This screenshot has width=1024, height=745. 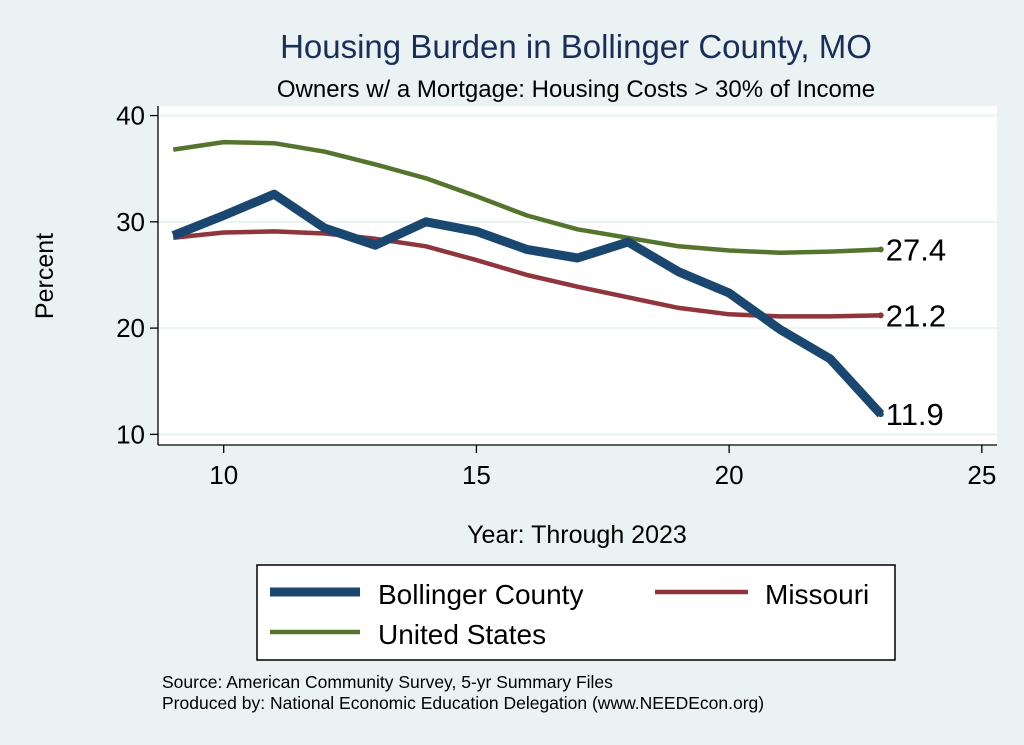 What do you see at coordinates (576, 46) in the screenshot?
I see `chart-title: Housing Burden in Bollinger County, MO` at bounding box center [576, 46].